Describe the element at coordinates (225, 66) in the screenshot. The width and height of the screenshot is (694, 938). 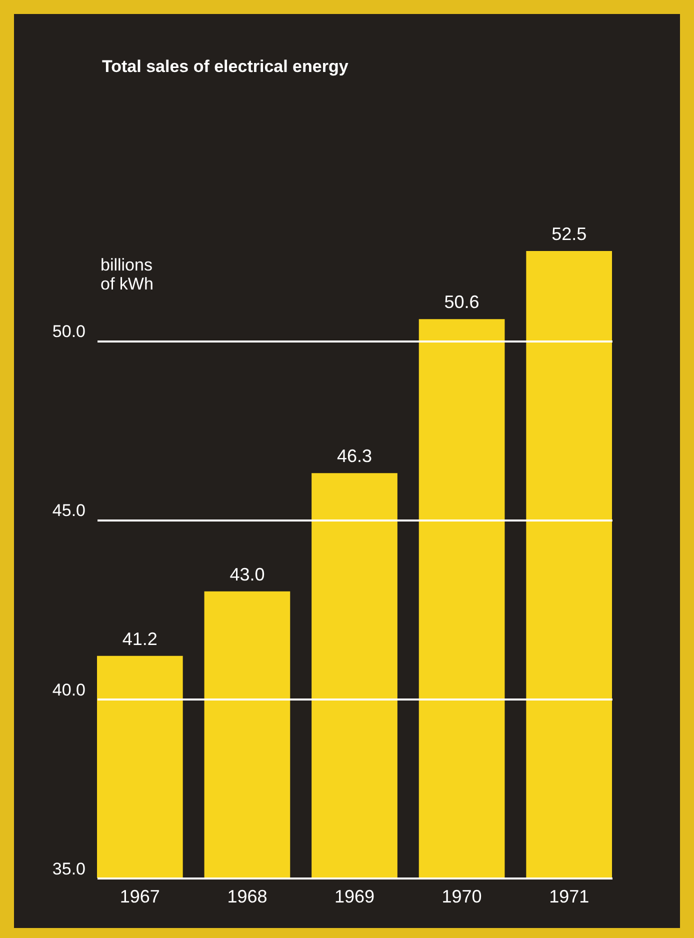
I see `chart-title: Total sales of electrical energy` at that location.